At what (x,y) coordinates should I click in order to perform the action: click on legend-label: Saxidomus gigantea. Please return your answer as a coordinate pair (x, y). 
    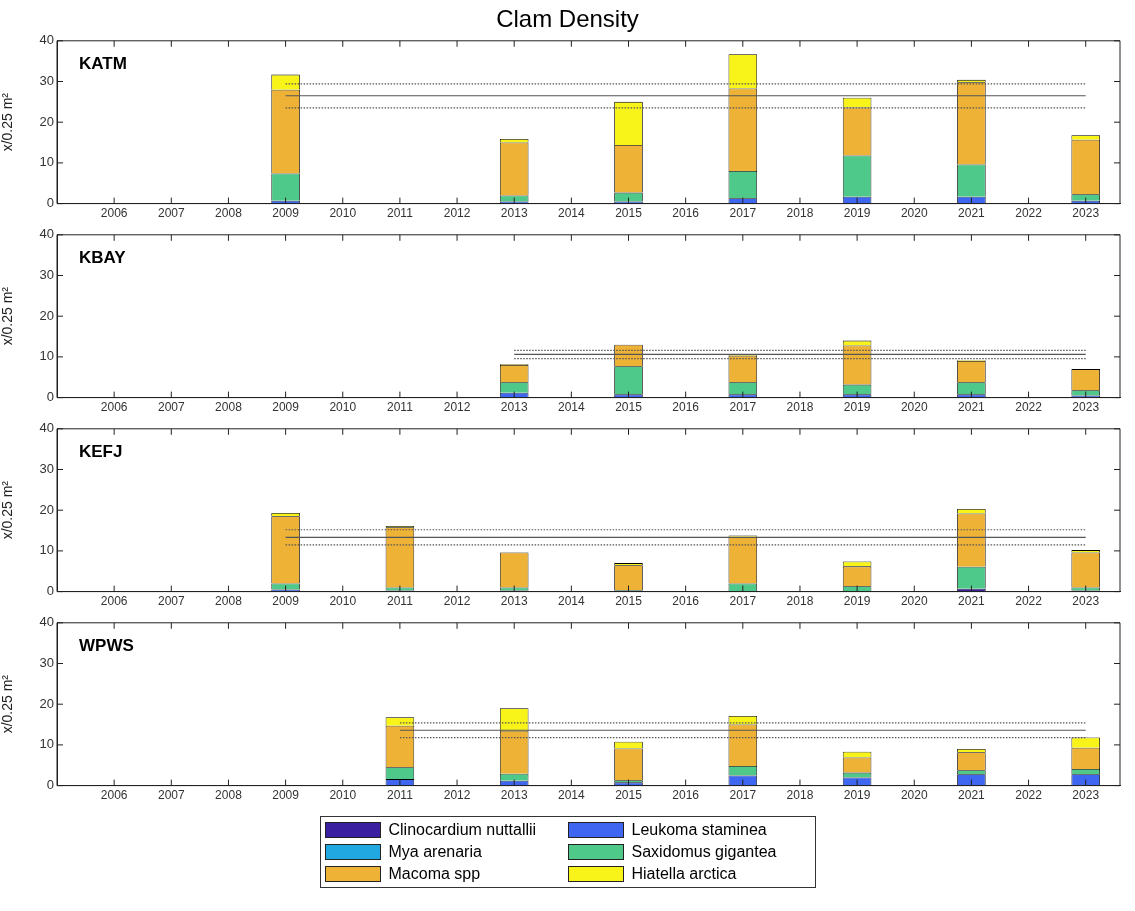
    Looking at the image, I should click on (704, 852).